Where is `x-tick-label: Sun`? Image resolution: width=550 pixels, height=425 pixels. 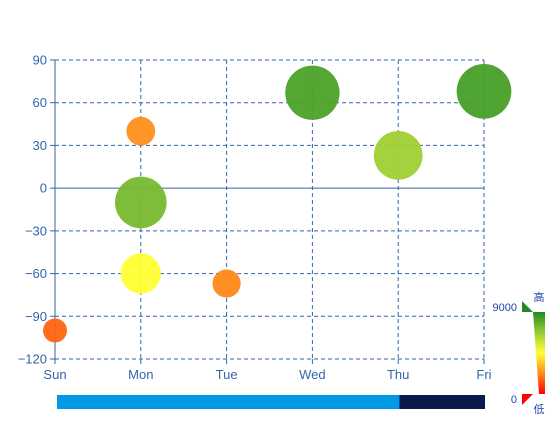 x-tick-label: Sun is located at coordinates (54, 374).